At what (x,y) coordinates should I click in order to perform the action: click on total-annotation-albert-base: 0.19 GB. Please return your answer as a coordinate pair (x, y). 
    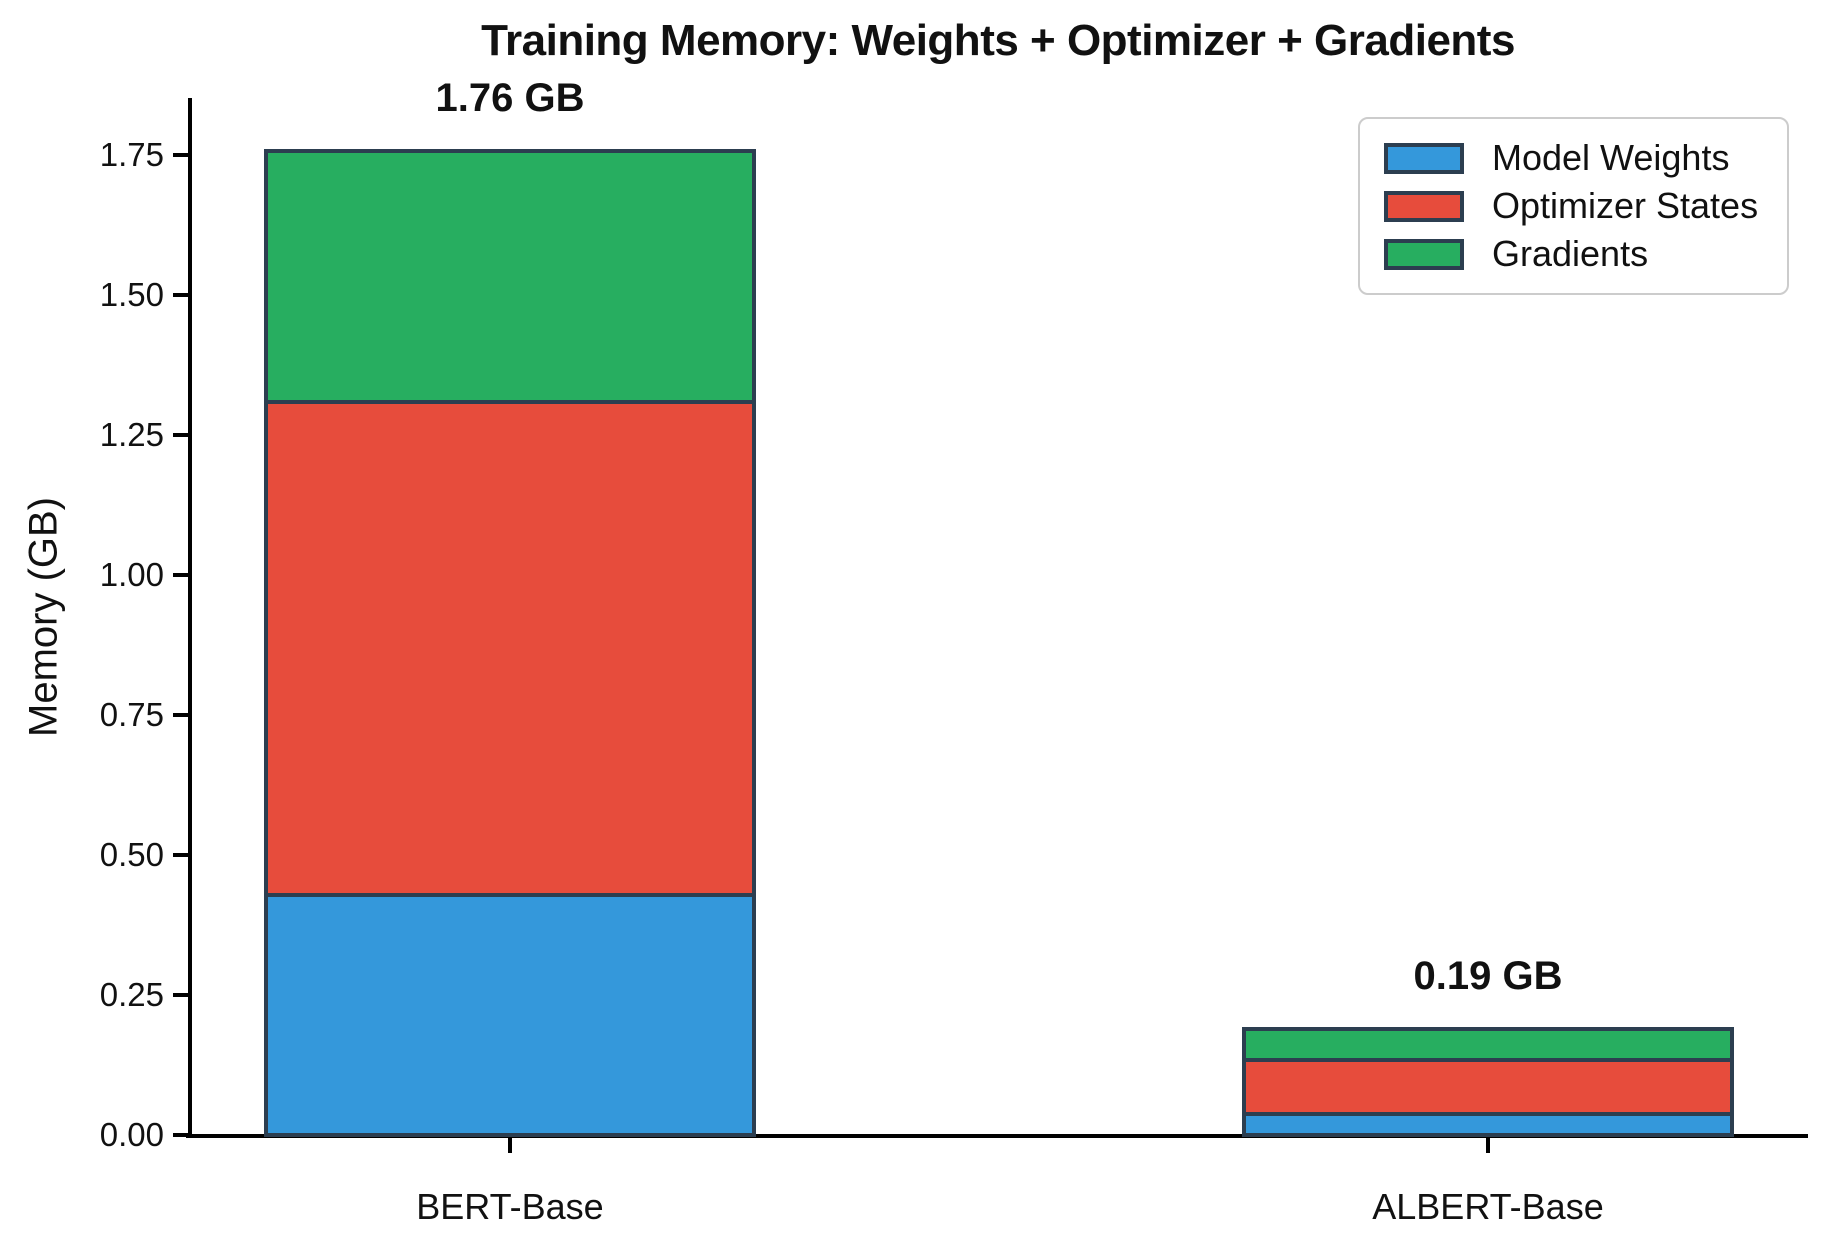
    Looking at the image, I should click on (1488, 976).